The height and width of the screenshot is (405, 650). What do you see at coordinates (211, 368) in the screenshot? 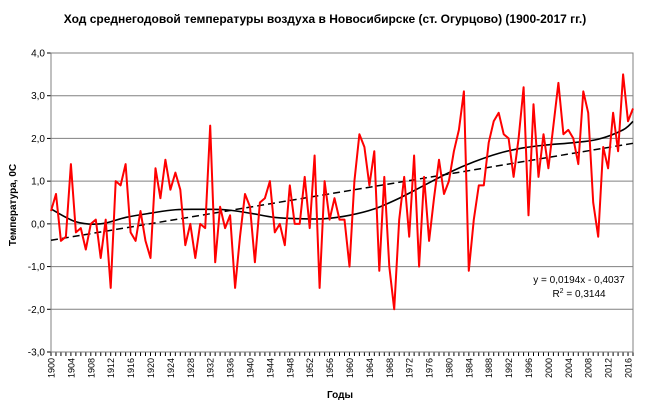
I see `x-tick-label: 1932` at bounding box center [211, 368].